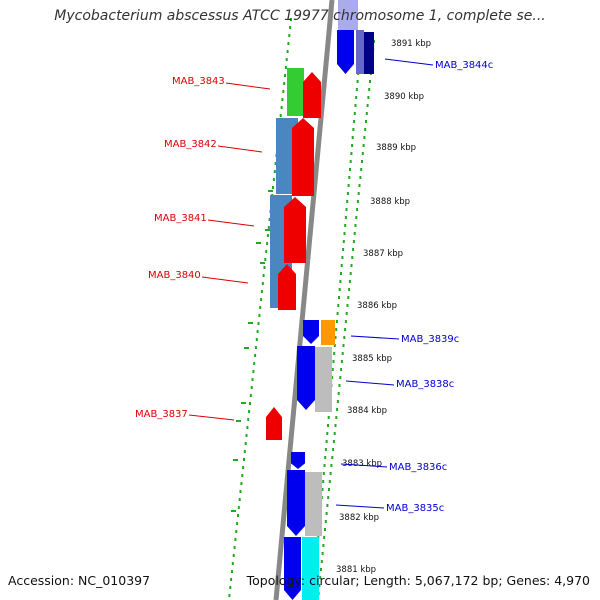 This screenshot has height=600, width=600. Describe the element at coordinates (425, 384) in the screenshot. I see `right-gene-label: MAB_3838c` at that location.